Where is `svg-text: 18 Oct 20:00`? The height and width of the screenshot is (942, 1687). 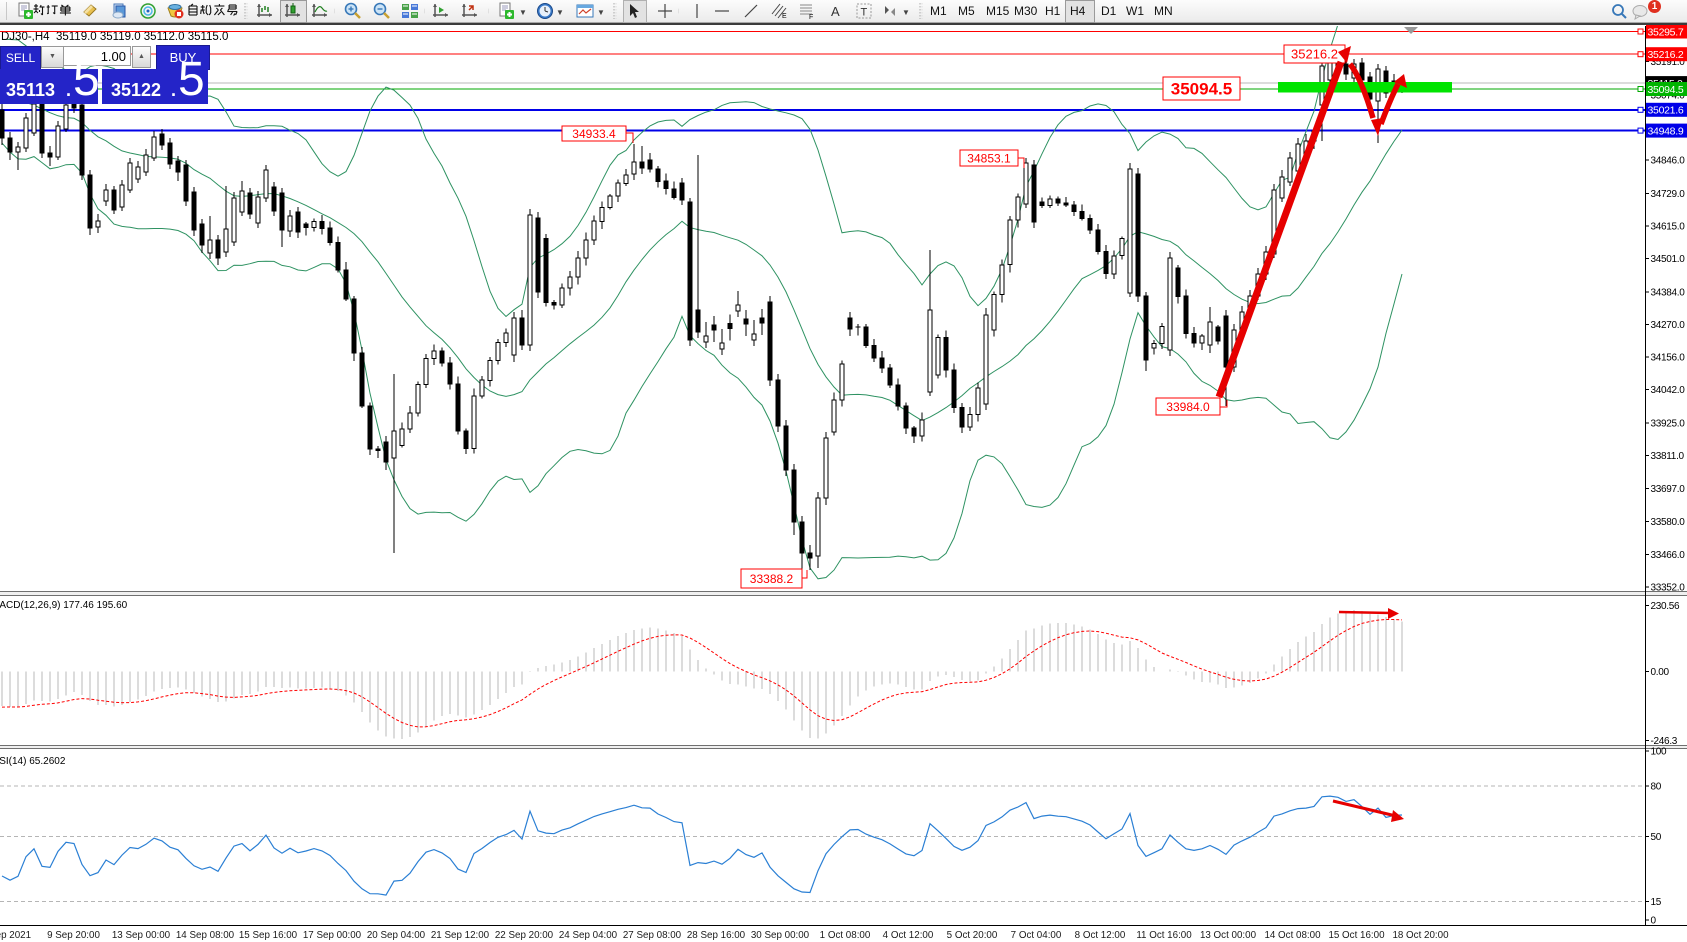
svg-text: 18 Oct 20:00 is located at coordinates (1420, 935).